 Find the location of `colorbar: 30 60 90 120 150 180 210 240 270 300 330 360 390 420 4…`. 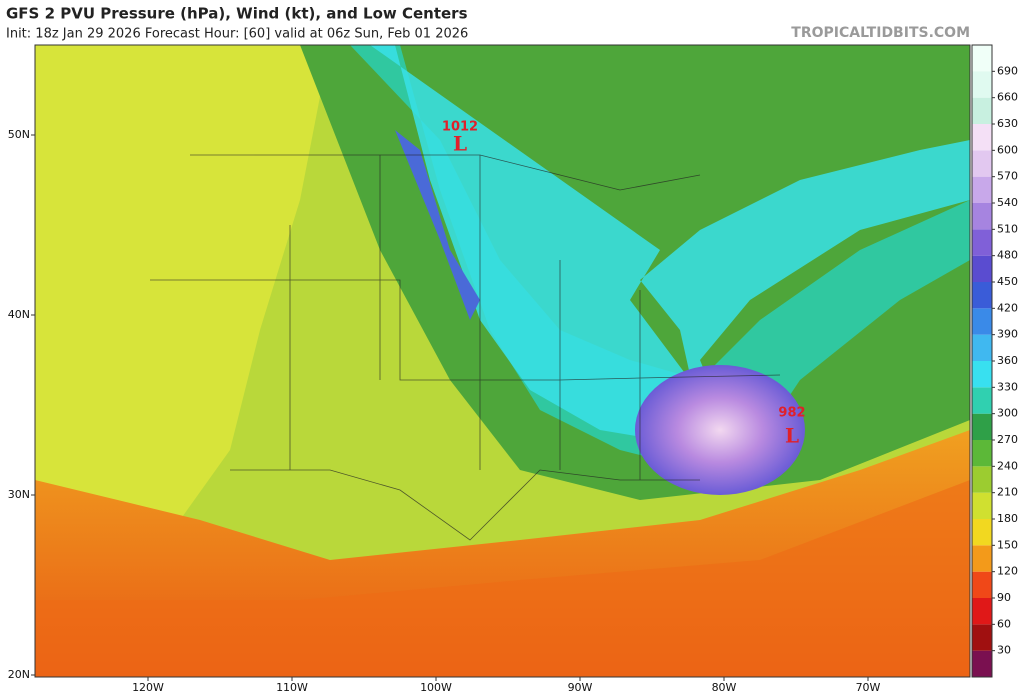

colorbar: 30 60 90 120 150 180 210 240 270 300 330 360 390 420 4… is located at coordinates (994, 361).